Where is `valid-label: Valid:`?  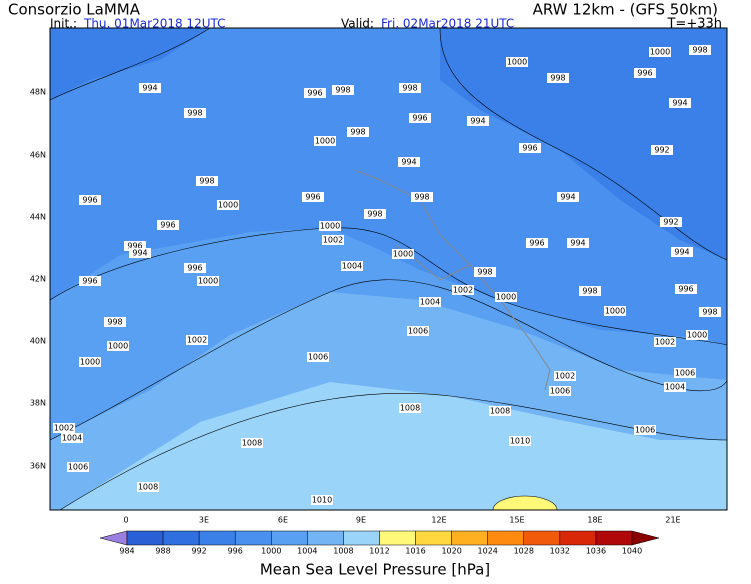 valid-label: Valid: is located at coordinates (357, 24).